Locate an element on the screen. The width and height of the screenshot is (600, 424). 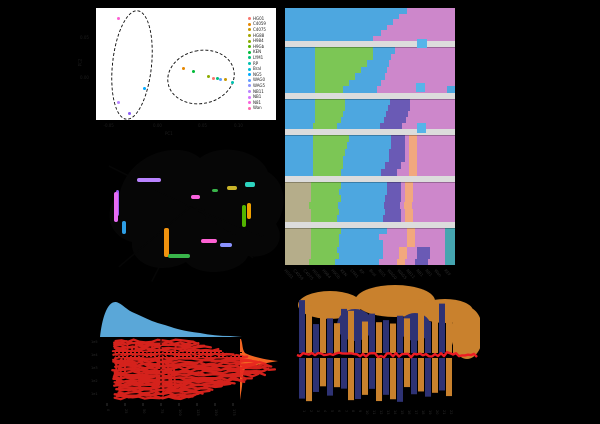
coverage-x-tick-label: 6 is located at coordinates (339, 411).